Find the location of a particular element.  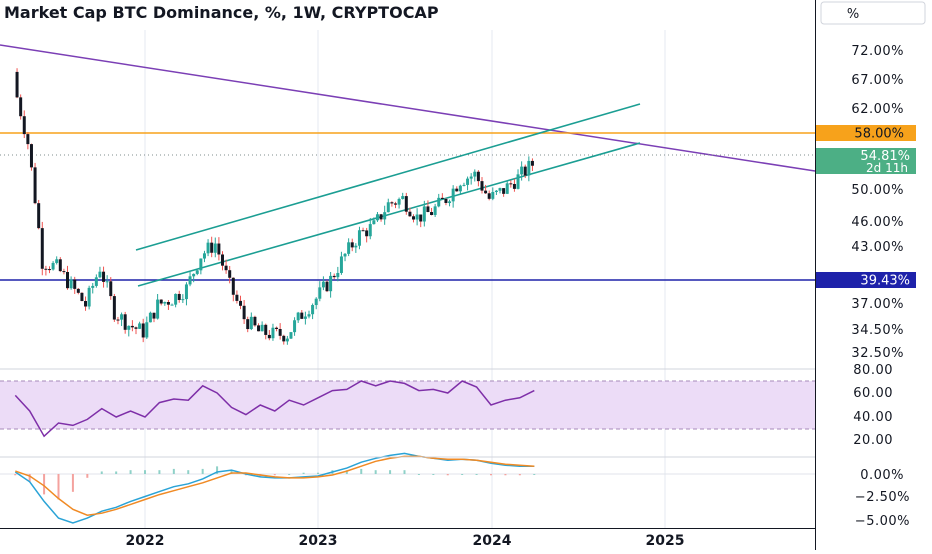

resistance-badge-label: 58.00% is located at coordinates (879, 134).